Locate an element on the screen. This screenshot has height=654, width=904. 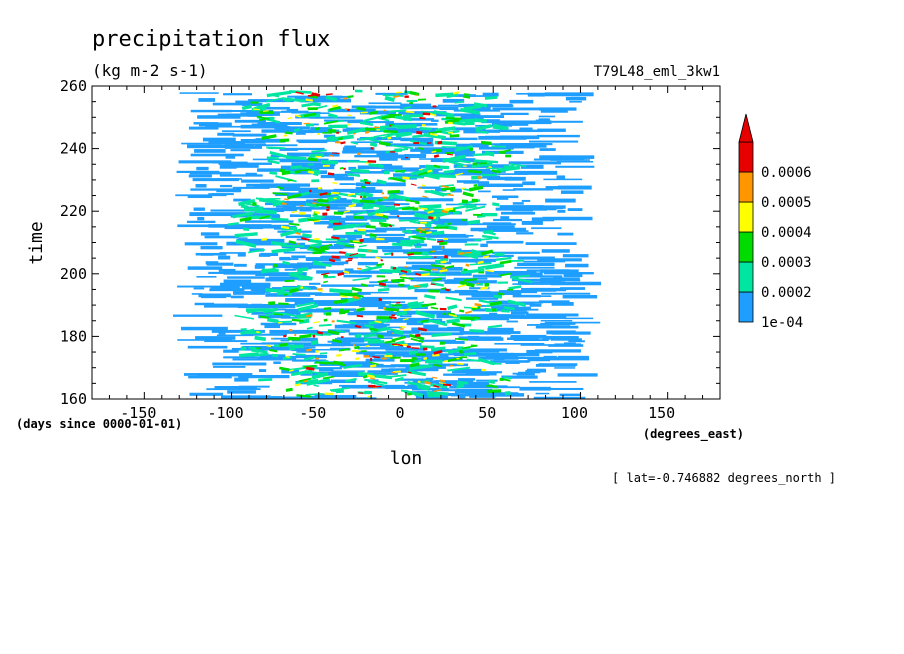
colorbar-label: 0.0002 is located at coordinates (786, 293).